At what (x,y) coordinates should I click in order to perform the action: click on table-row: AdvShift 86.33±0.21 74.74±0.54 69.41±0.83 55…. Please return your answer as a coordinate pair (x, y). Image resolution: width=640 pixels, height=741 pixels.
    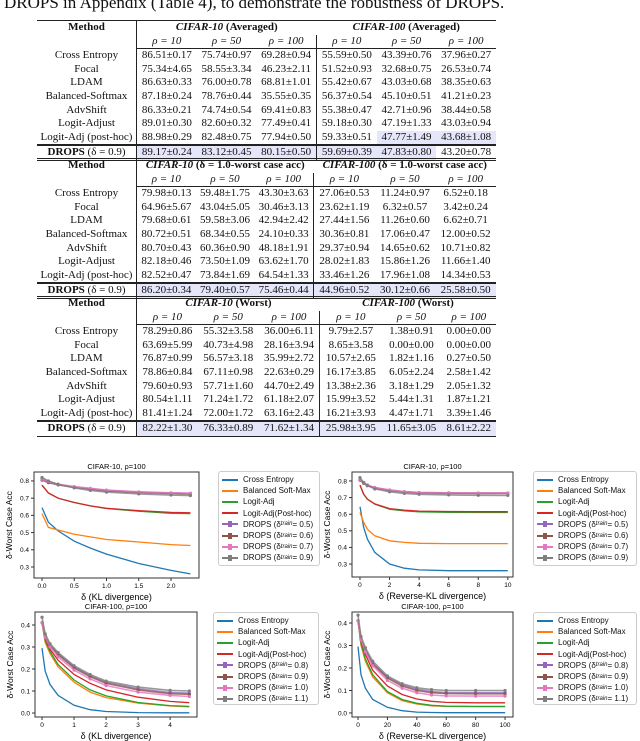
    Looking at the image, I should click on (266, 110).